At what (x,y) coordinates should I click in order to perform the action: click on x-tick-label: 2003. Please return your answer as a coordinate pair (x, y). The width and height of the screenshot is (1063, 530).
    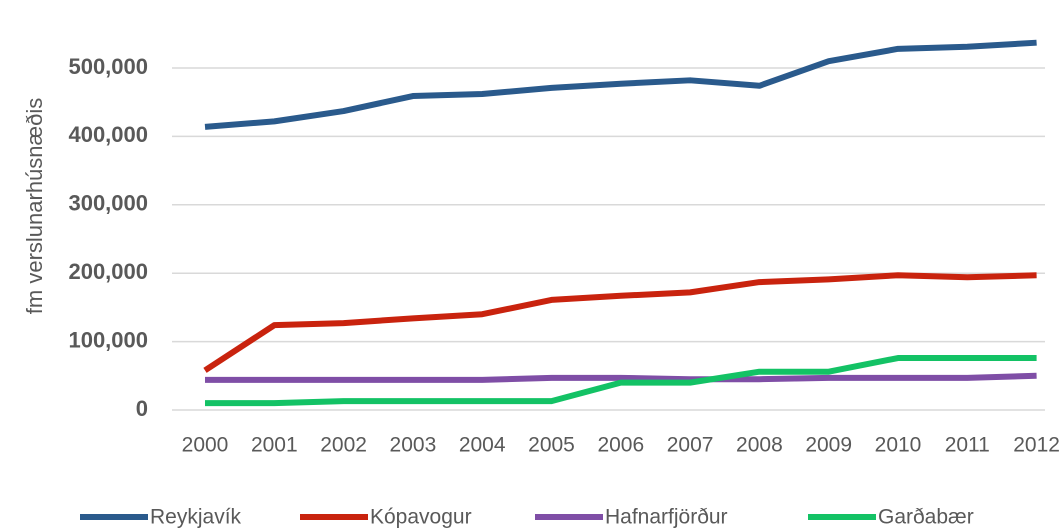
    Looking at the image, I should click on (413, 445).